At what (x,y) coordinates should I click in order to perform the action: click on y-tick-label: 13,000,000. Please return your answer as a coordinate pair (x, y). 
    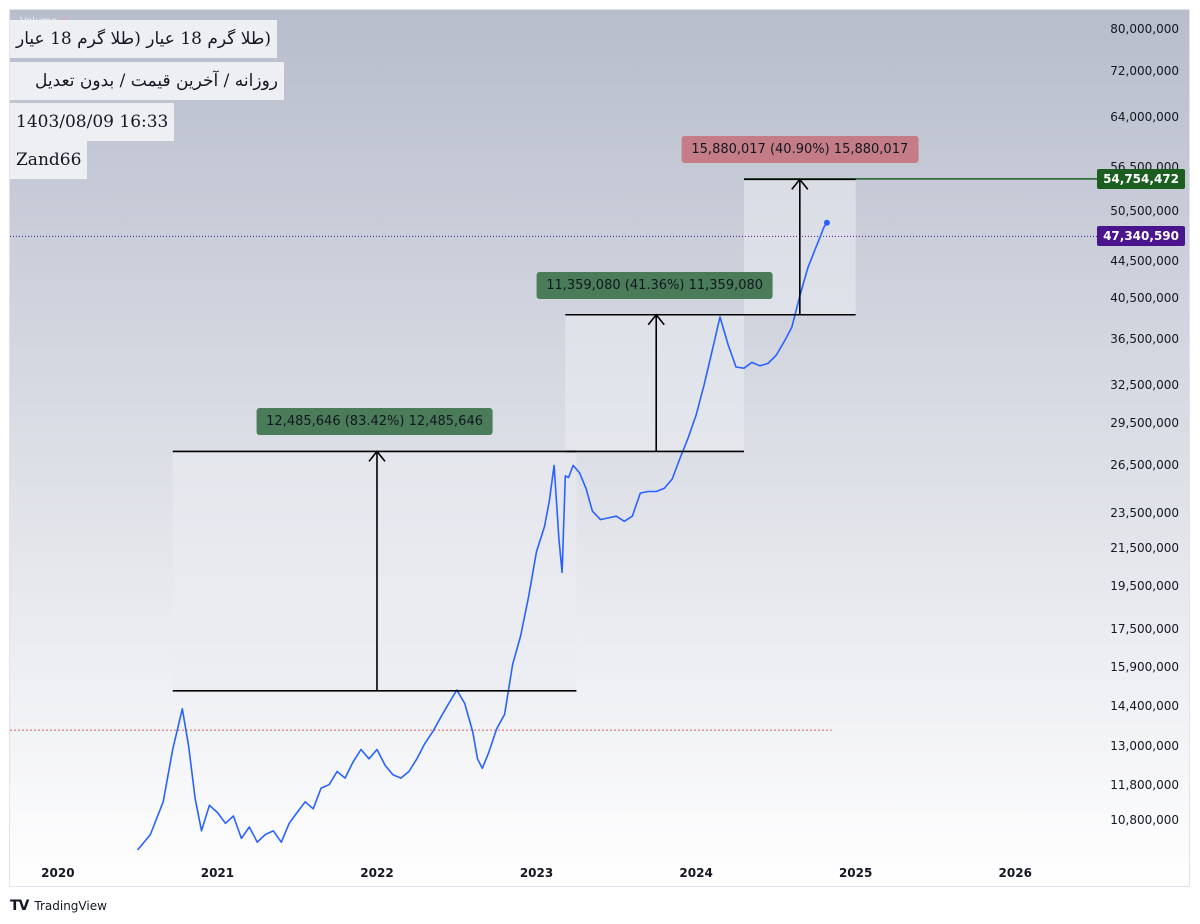
    Looking at the image, I should click on (1144, 746).